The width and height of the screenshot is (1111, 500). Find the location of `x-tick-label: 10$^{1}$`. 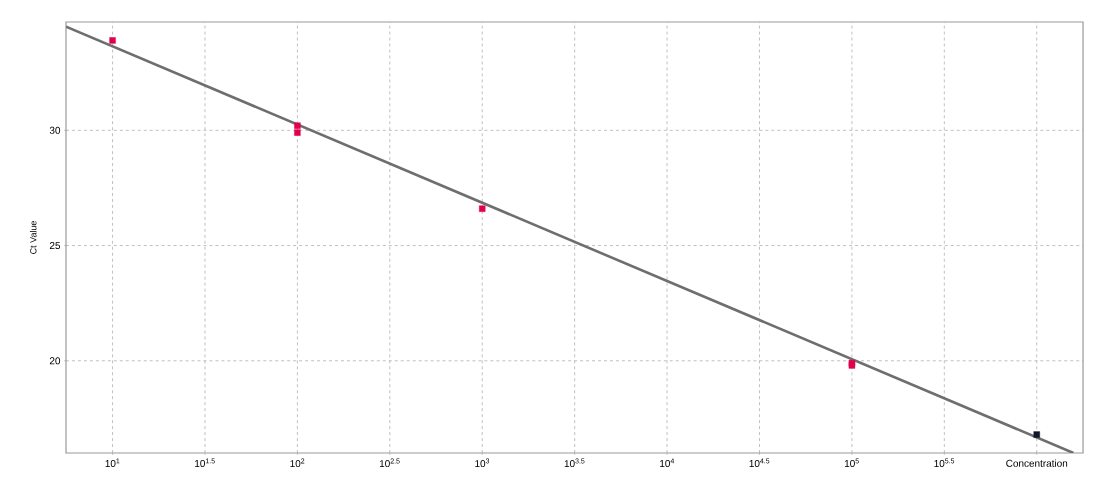

x-tick-label: 10$^{1}$ is located at coordinates (112, 463).